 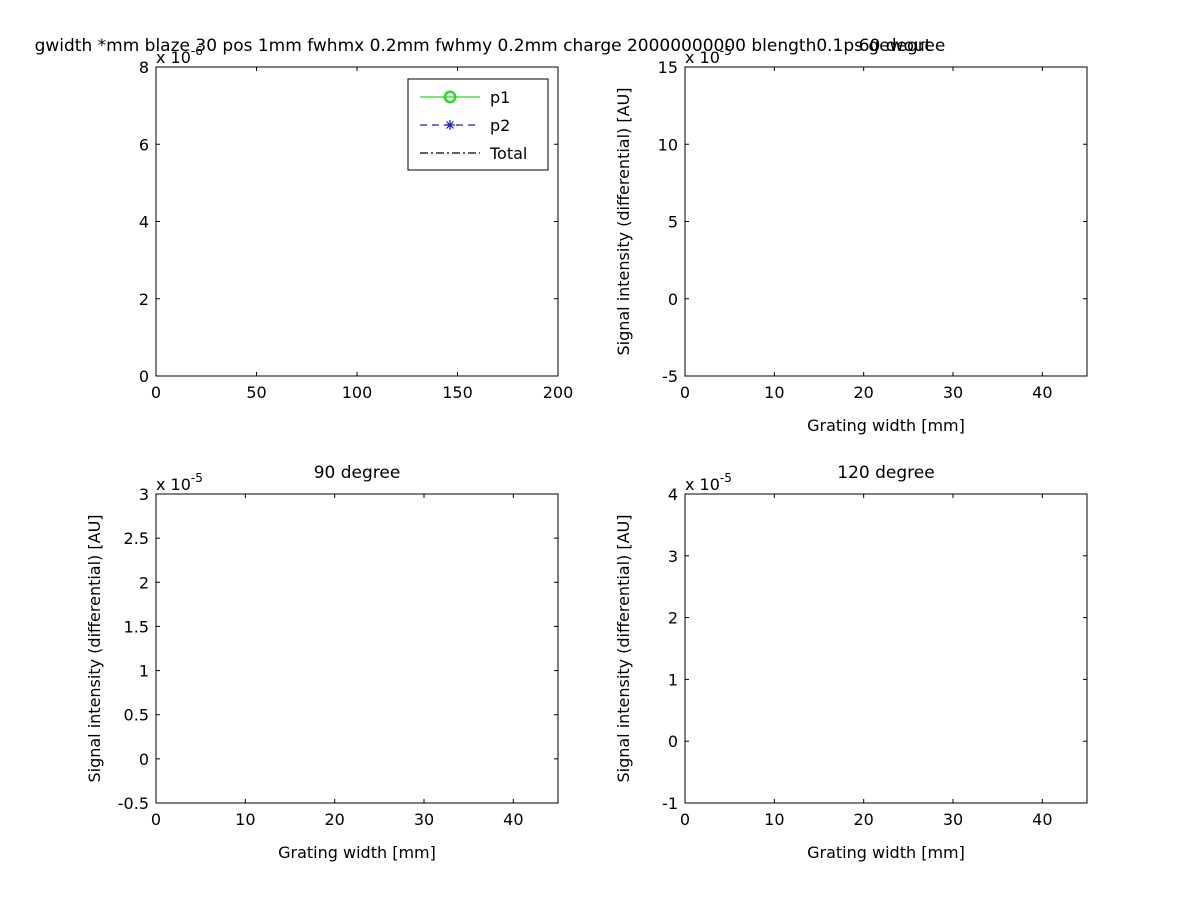 I want to click on panel-title: 120 degree, so click(x=885, y=473).